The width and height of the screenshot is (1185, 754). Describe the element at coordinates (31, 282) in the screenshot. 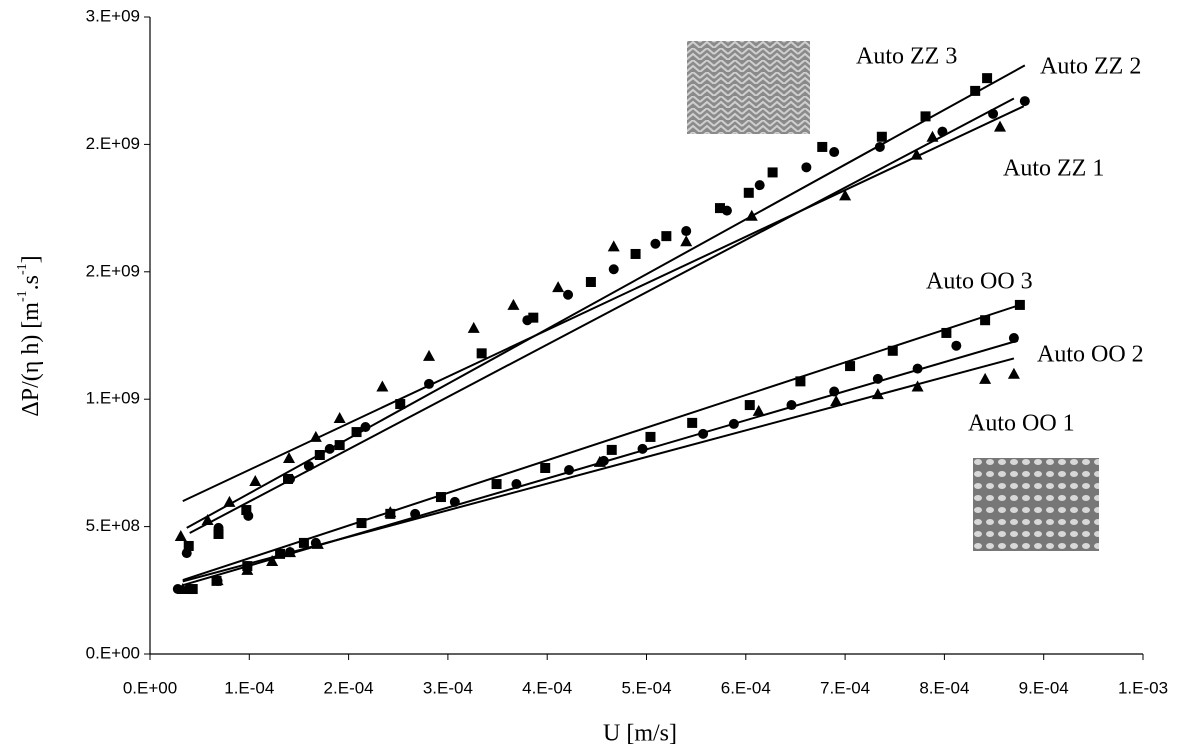

I see `y-title-part: .s` at that location.